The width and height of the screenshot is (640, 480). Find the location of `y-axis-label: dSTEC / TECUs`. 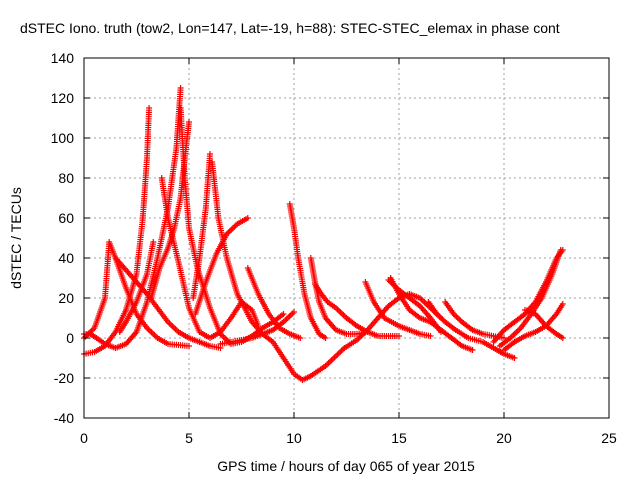

y-axis-label: dSTEC / TECUs is located at coordinates (16, 238).